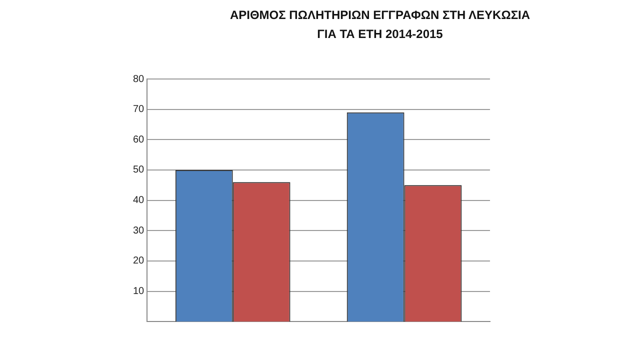  Describe the element at coordinates (139, 261) in the screenshot. I see `y-tick-label: 20` at that location.